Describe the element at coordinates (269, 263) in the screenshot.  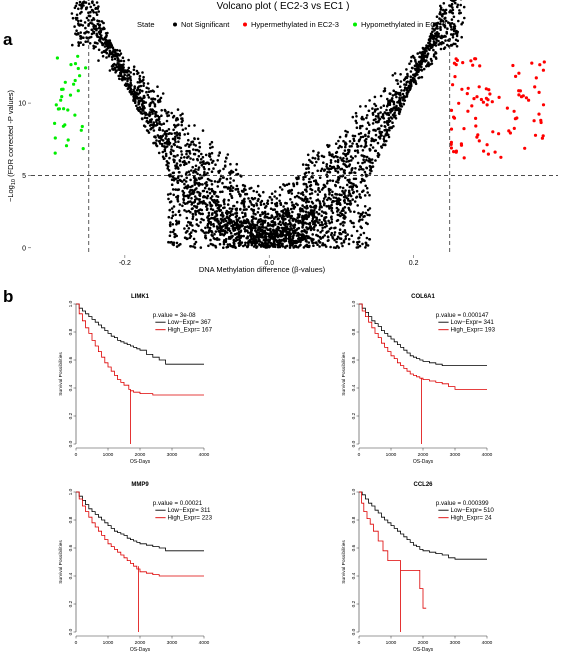
I see `x-tick-label: 0.0` at that location.